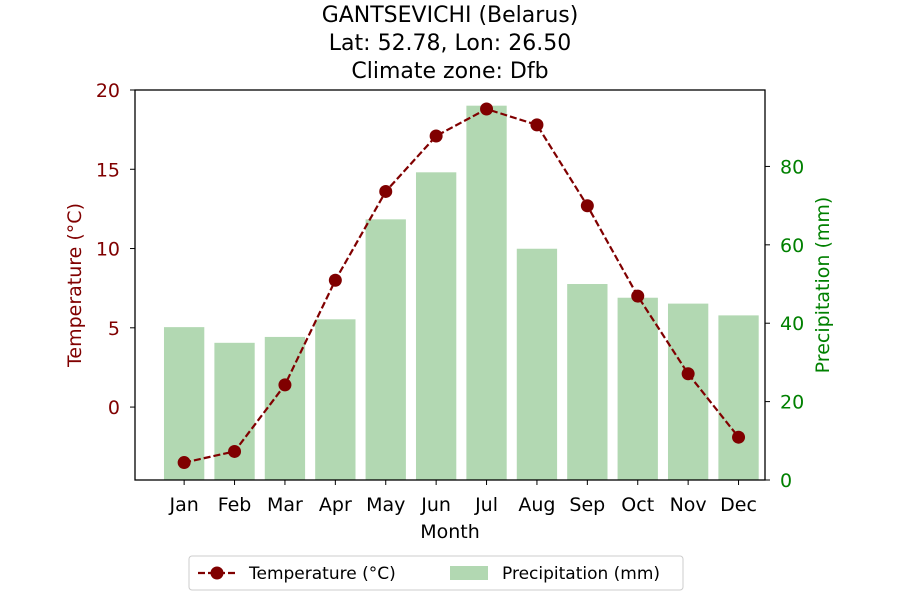  Describe the element at coordinates (587, 382) in the screenshot. I see `precipitation-bar-sep` at that location.